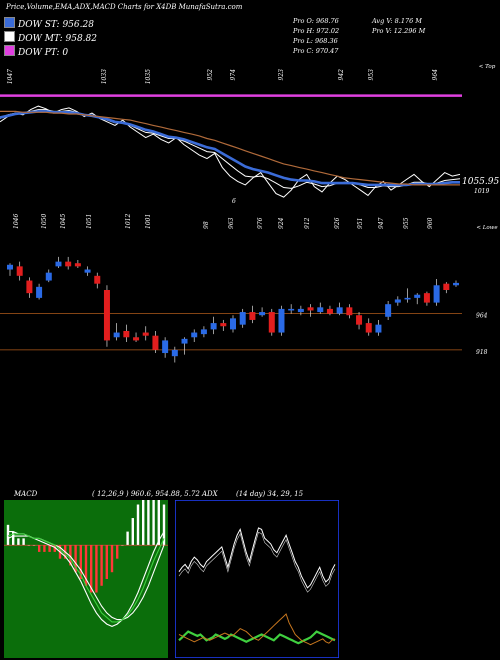  I want to click on macd-chart, so click(86, 579).